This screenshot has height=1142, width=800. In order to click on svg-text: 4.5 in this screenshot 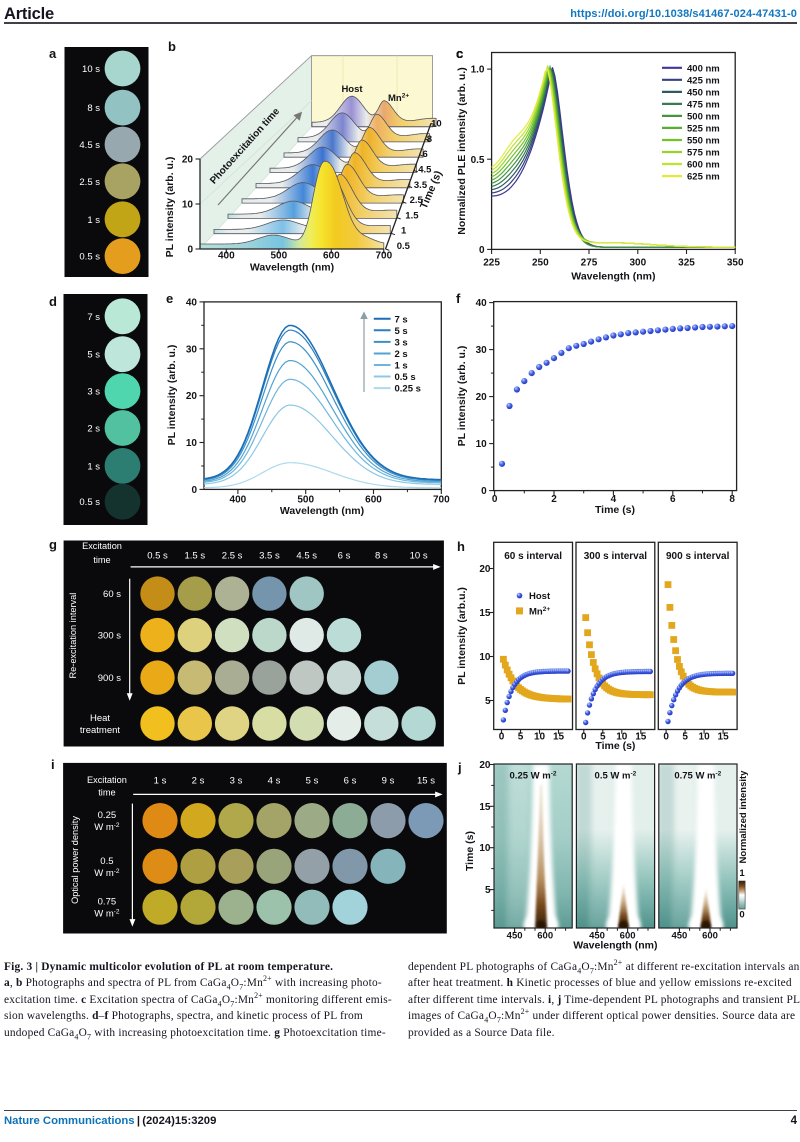, I will do `click(425, 170)`.